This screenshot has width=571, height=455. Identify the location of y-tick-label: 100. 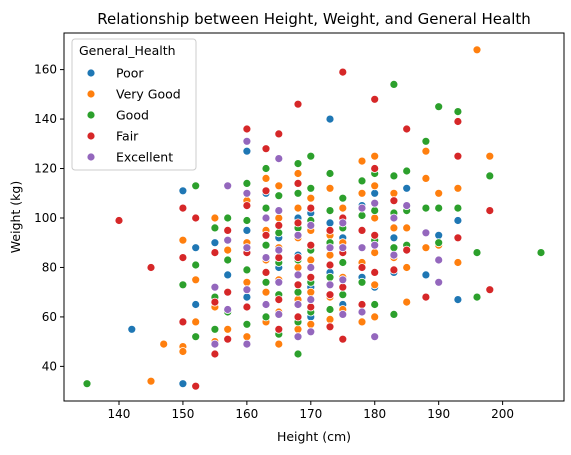
(45, 218).